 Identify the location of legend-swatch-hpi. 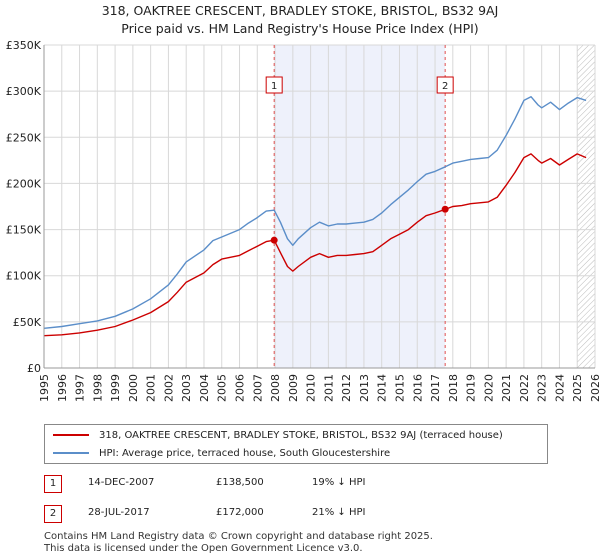
(71, 453).